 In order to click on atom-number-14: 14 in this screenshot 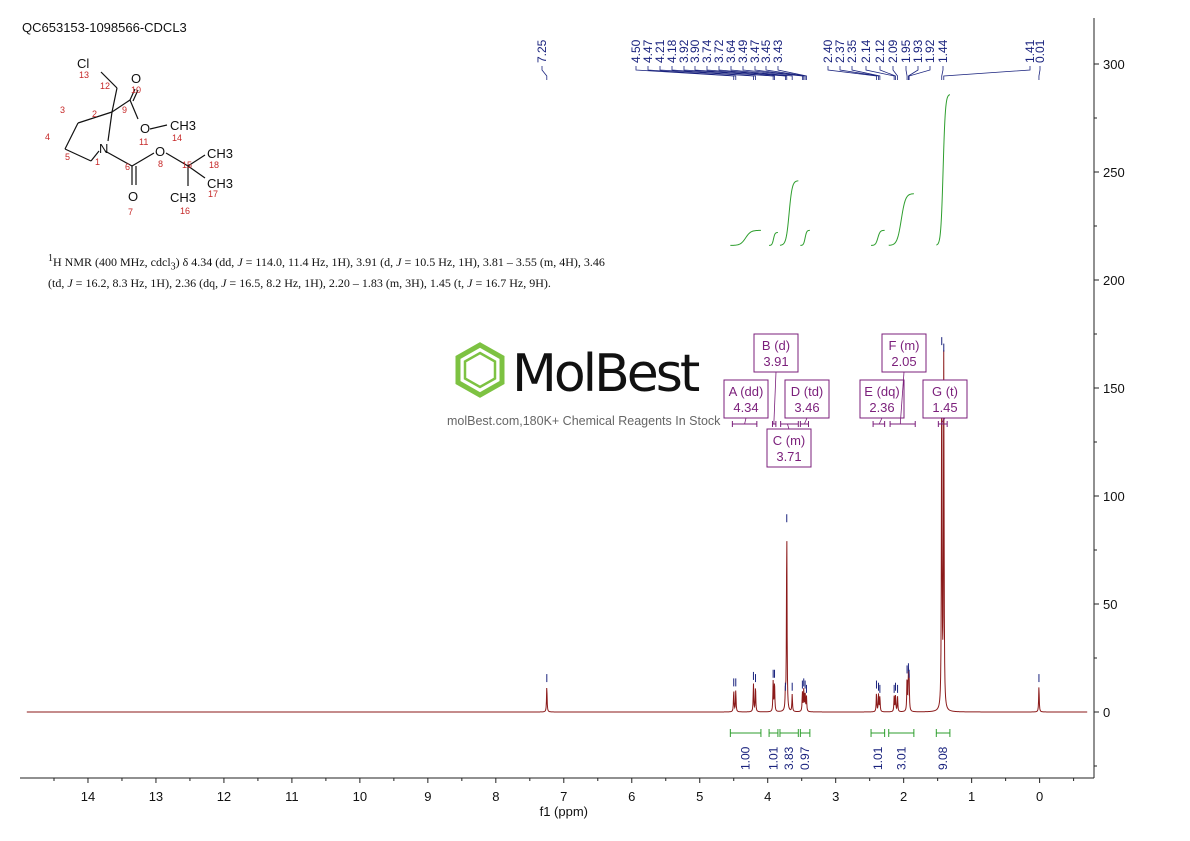, I will do `click(177, 138)`.